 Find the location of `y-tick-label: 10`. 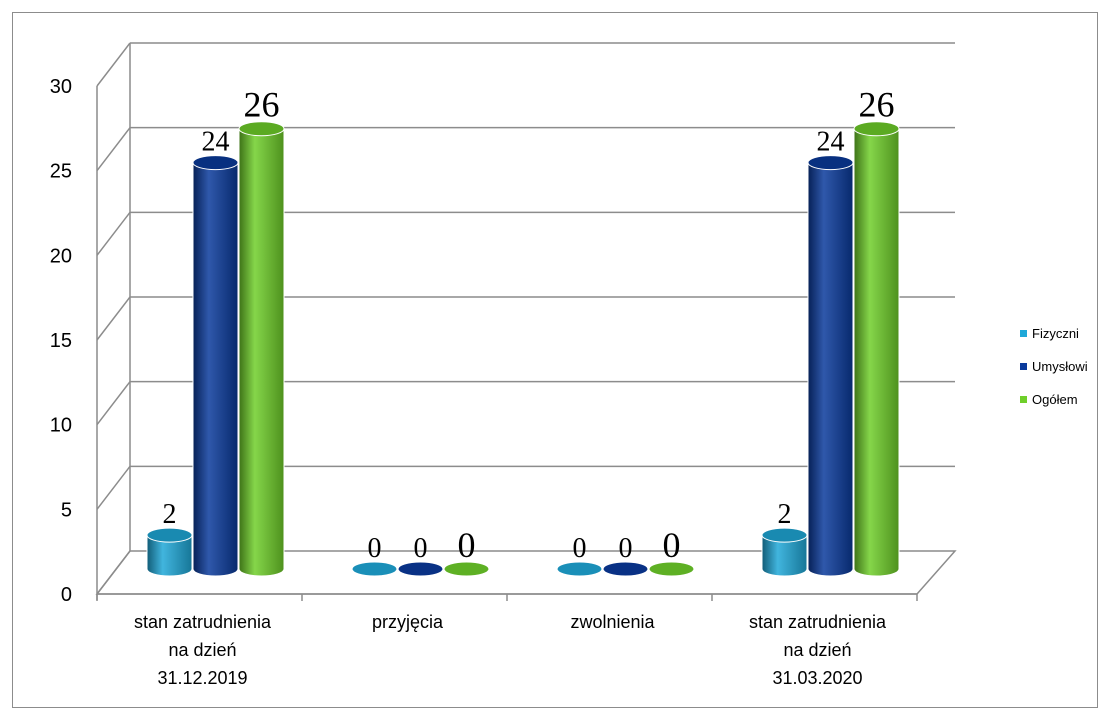

y-tick-label: 10 is located at coordinates (61, 426).